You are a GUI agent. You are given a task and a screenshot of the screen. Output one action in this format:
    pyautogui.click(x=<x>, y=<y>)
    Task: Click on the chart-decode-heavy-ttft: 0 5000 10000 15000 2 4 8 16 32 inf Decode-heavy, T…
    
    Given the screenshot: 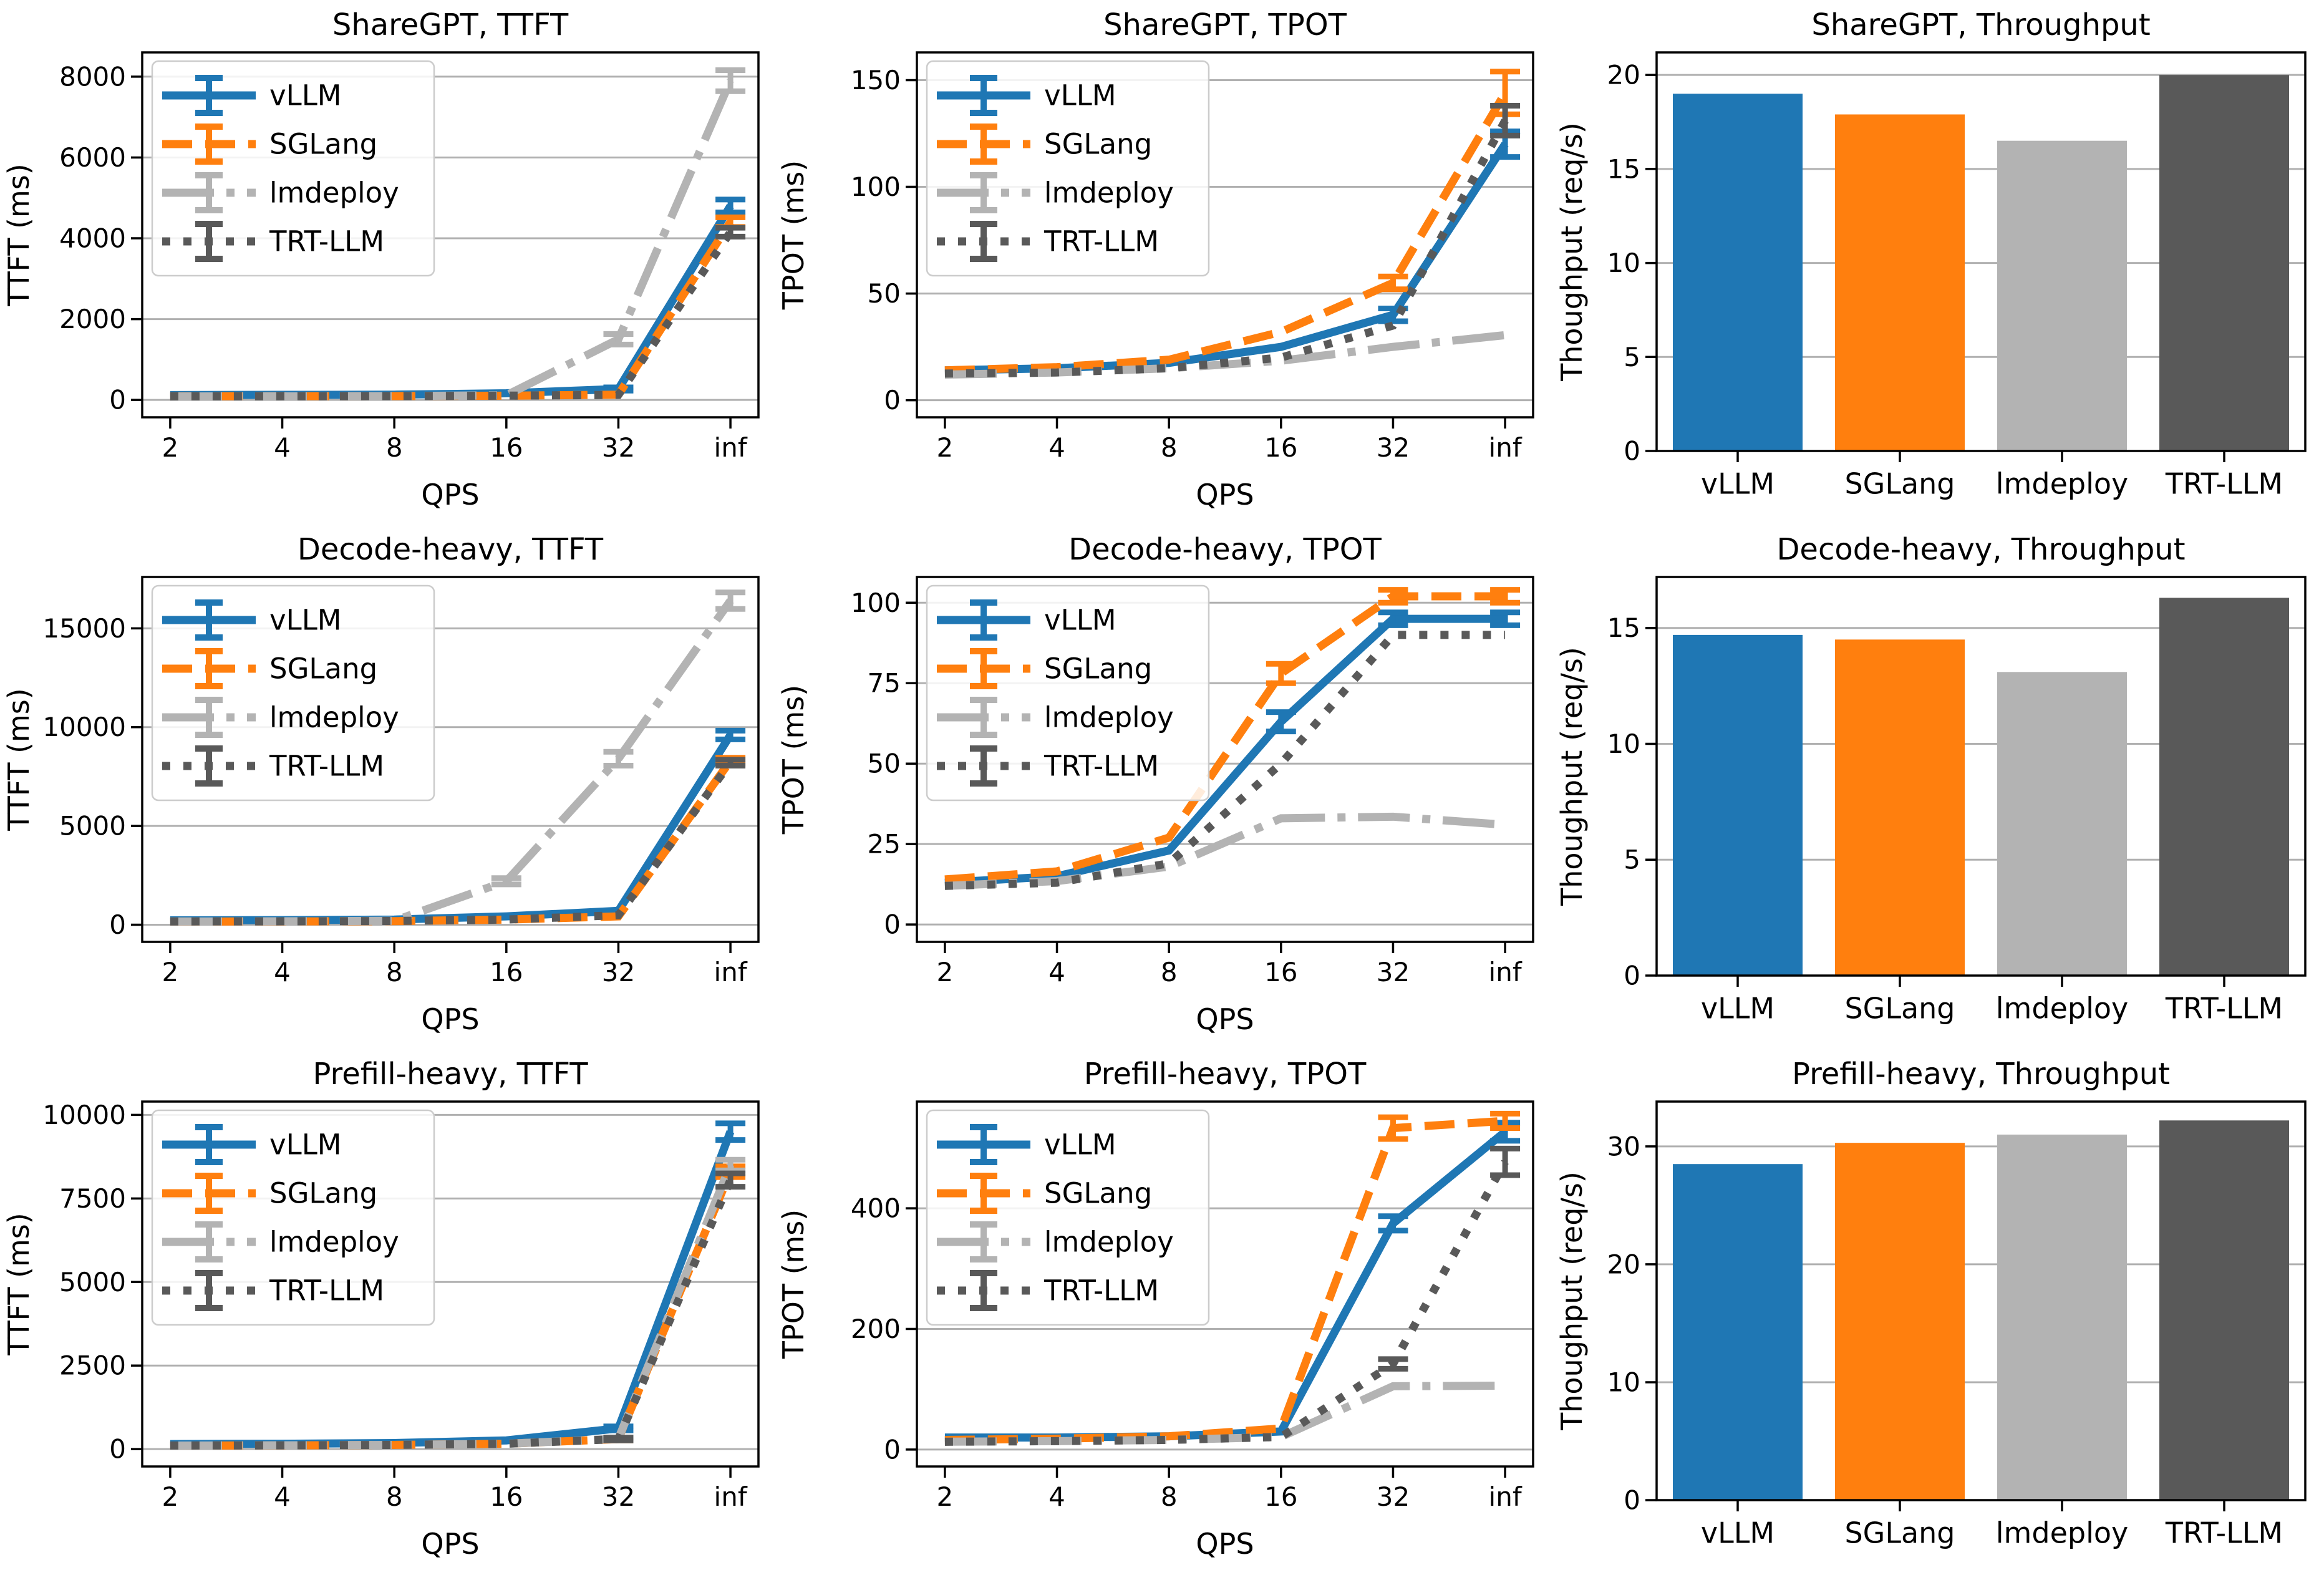 What is the action you would take?
    pyautogui.click(x=387, y=787)
    